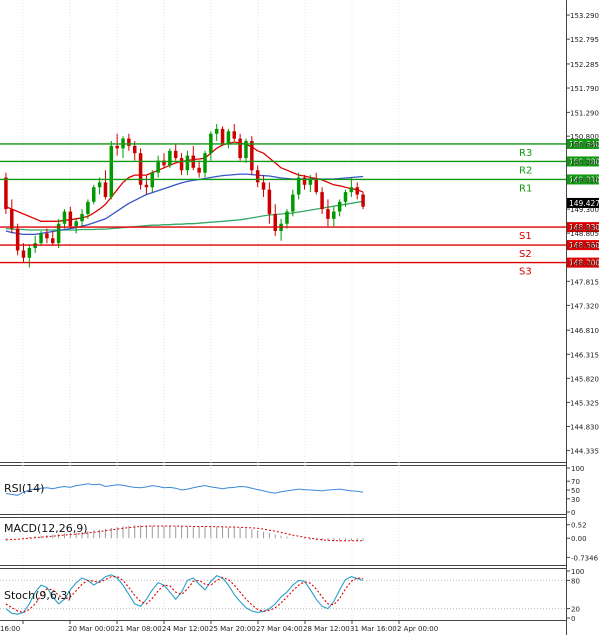  What do you see at coordinates (584, 379) in the screenshot?
I see `price-tick-label: 145.820` at bounding box center [584, 379].